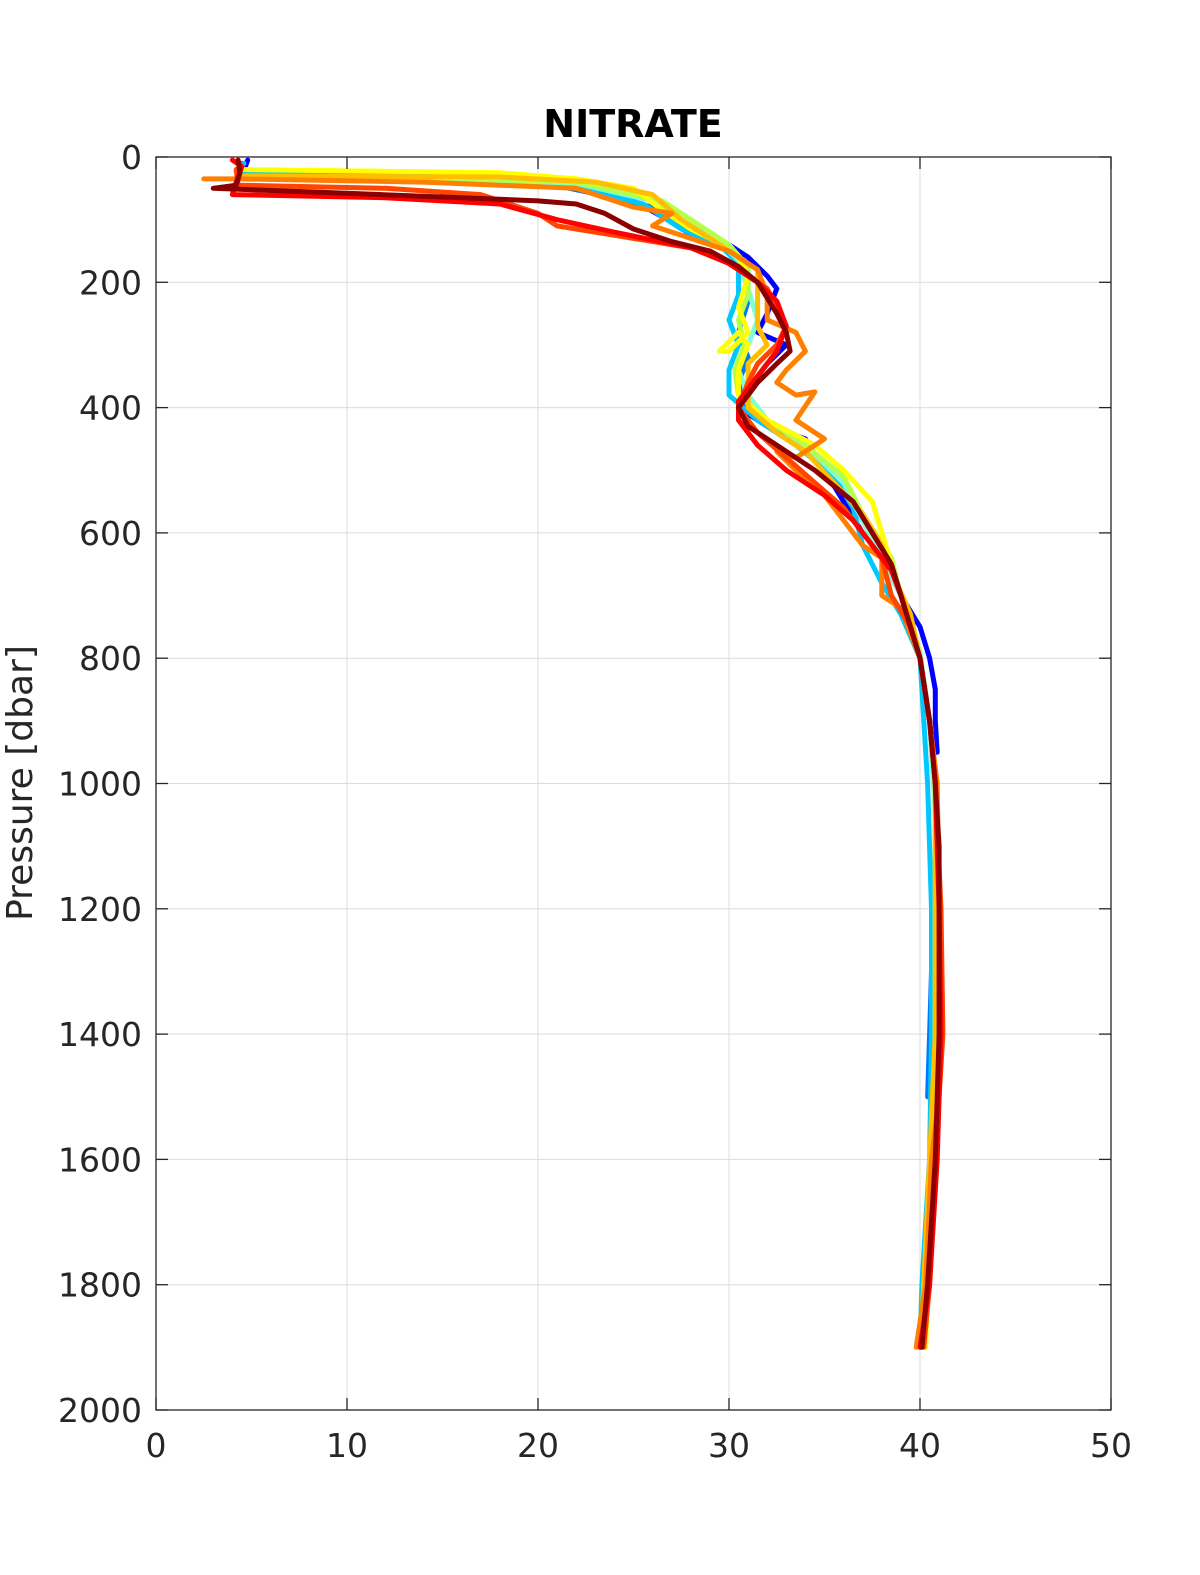 This screenshot has width=1200, height=1575. Describe the element at coordinates (1111, 1445) in the screenshot. I see `x-tick-label: 50` at that location.